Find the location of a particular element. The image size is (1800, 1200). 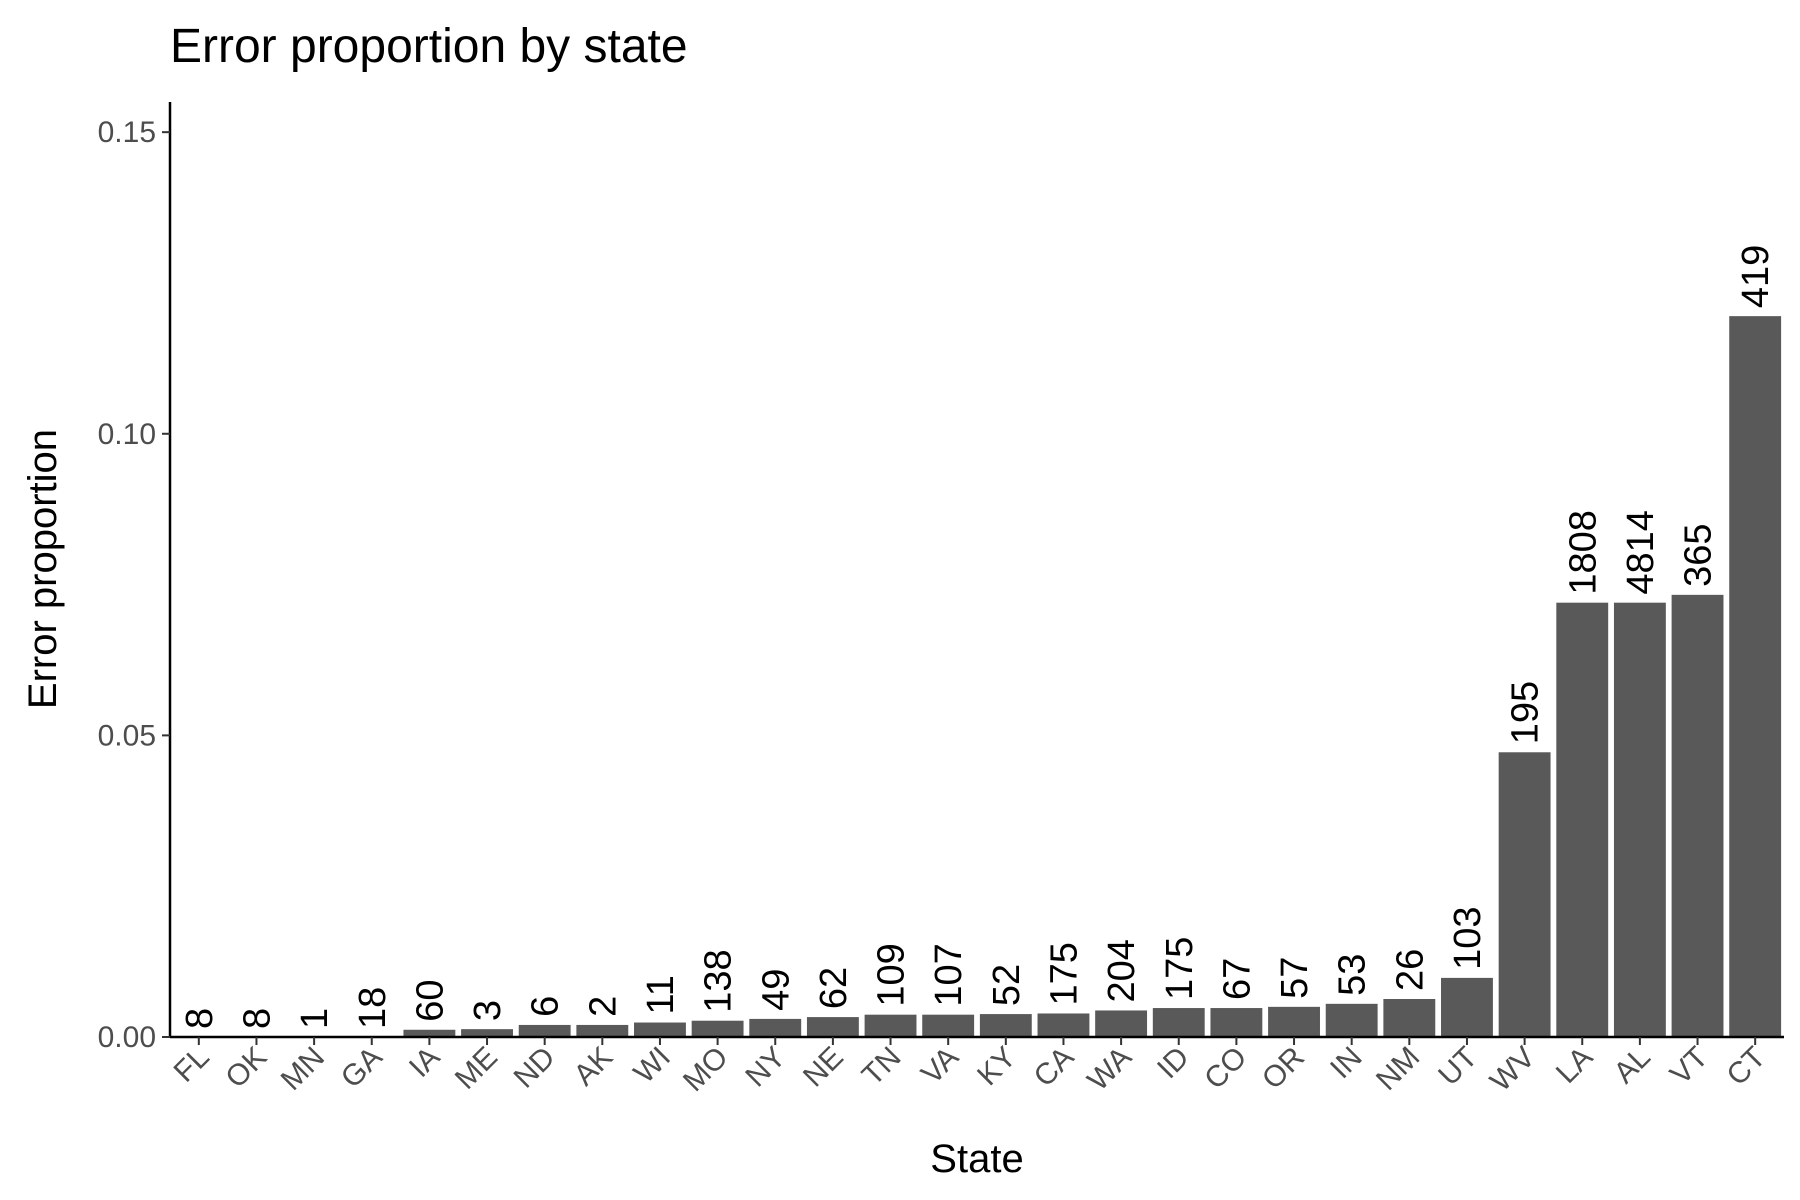

data-label-ca: 175 is located at coordinates (1064, 973).